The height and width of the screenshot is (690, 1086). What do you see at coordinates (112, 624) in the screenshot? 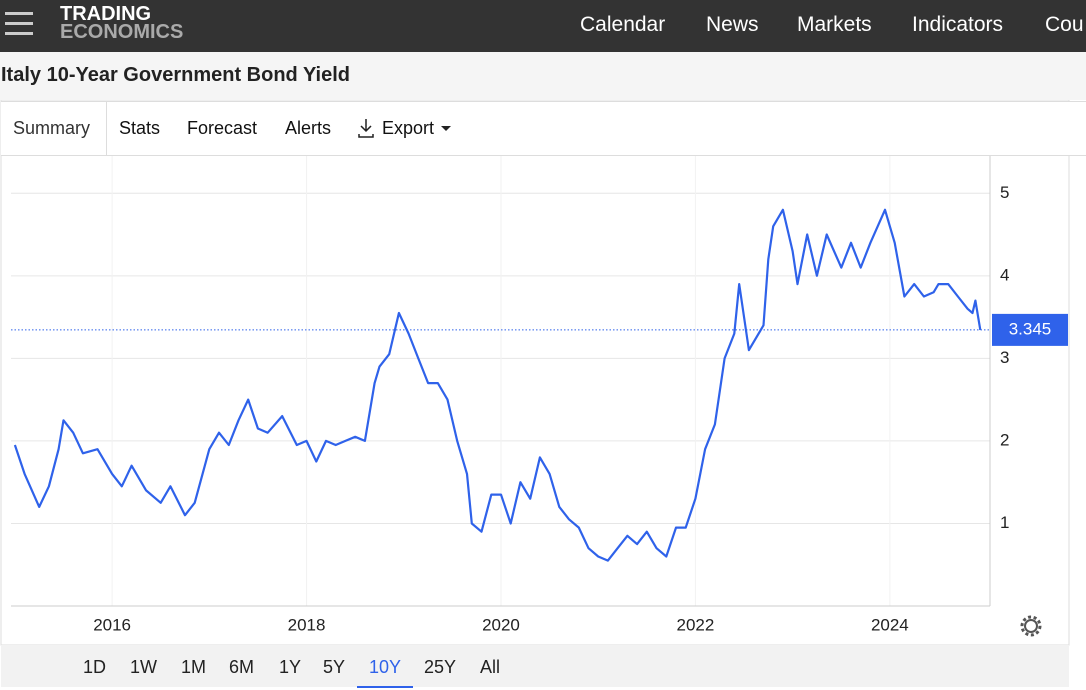
I see `x-tick-label: 2016` at bounding box center [112, 624].